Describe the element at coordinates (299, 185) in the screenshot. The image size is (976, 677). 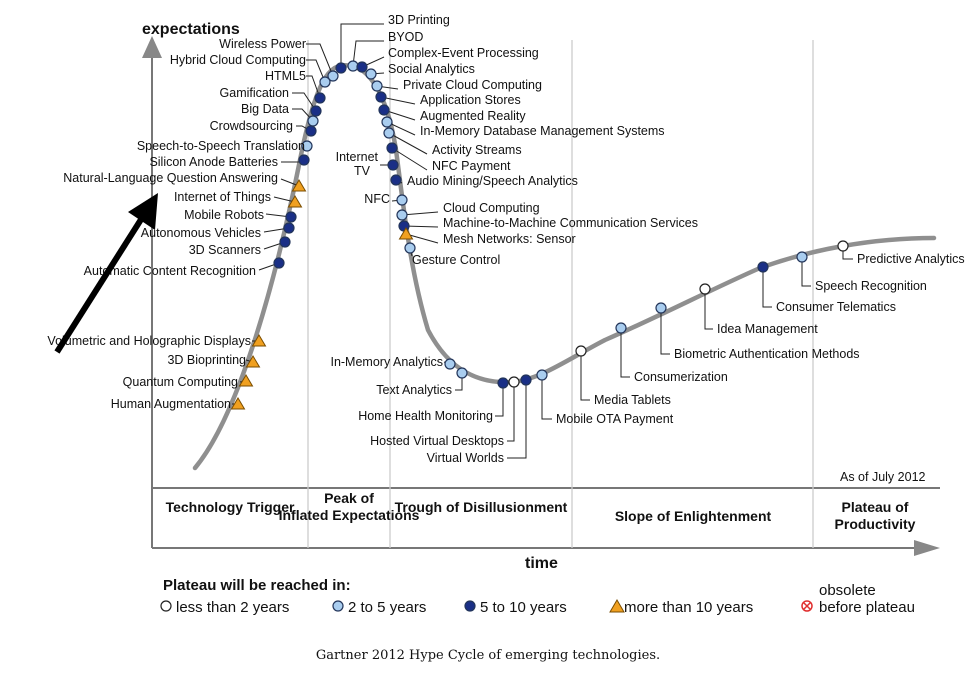
I see `marker-natural-language-question-answering` at that location.